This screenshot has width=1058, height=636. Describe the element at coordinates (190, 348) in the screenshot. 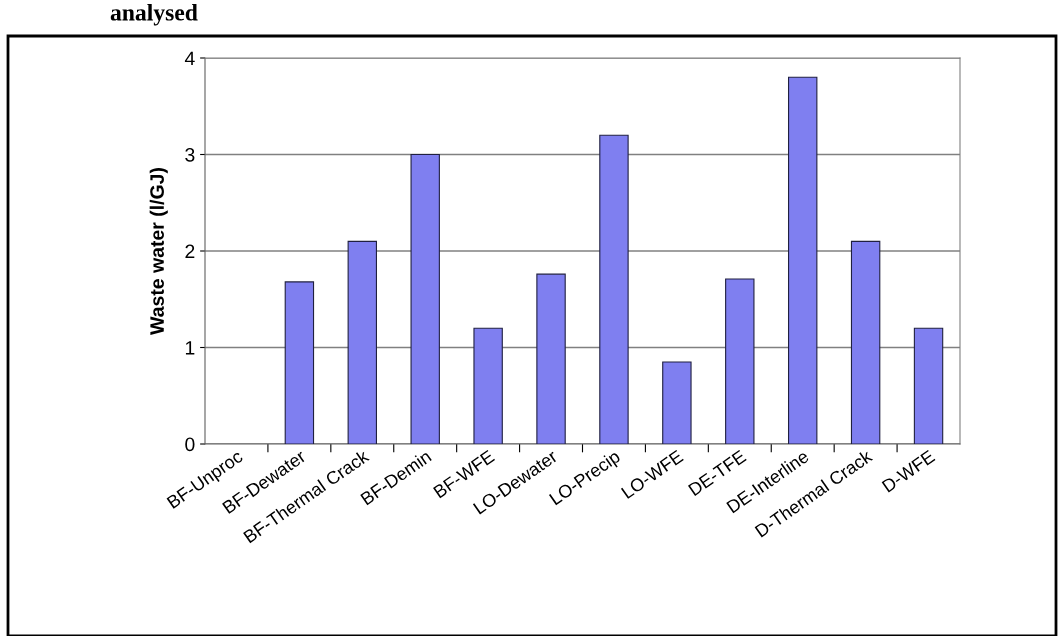

I see `y-tick-label: 1` at that location.